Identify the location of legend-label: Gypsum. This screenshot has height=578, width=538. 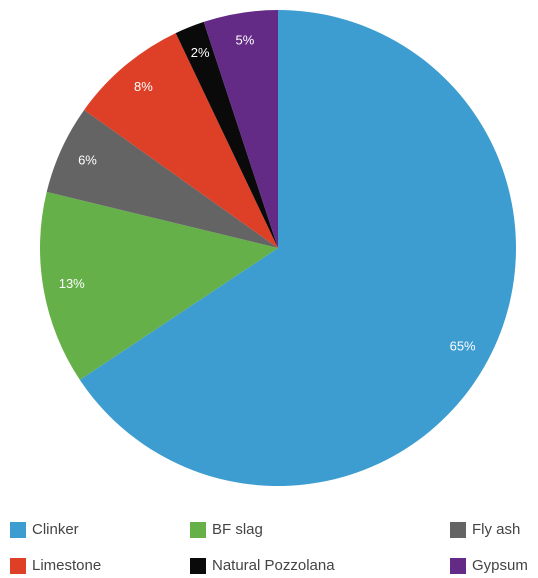
(500, 565).